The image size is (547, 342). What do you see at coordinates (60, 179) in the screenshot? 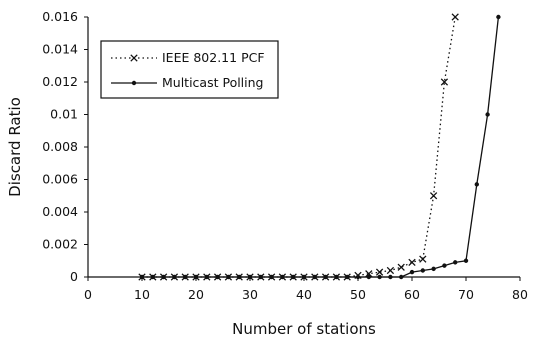
I see `y-tick-label: 0.006` at bounding box center [60, 179].